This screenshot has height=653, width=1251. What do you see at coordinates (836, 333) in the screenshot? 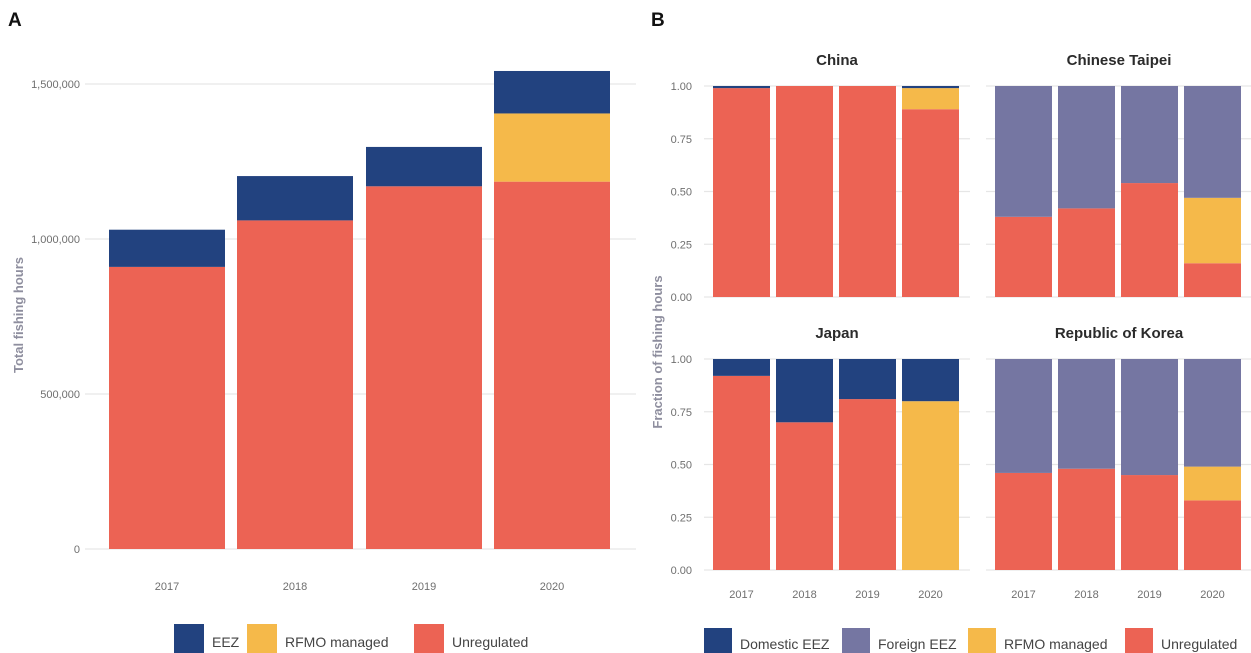
I see `facet-title-japan: Japan` at bounding box center [836, 333].